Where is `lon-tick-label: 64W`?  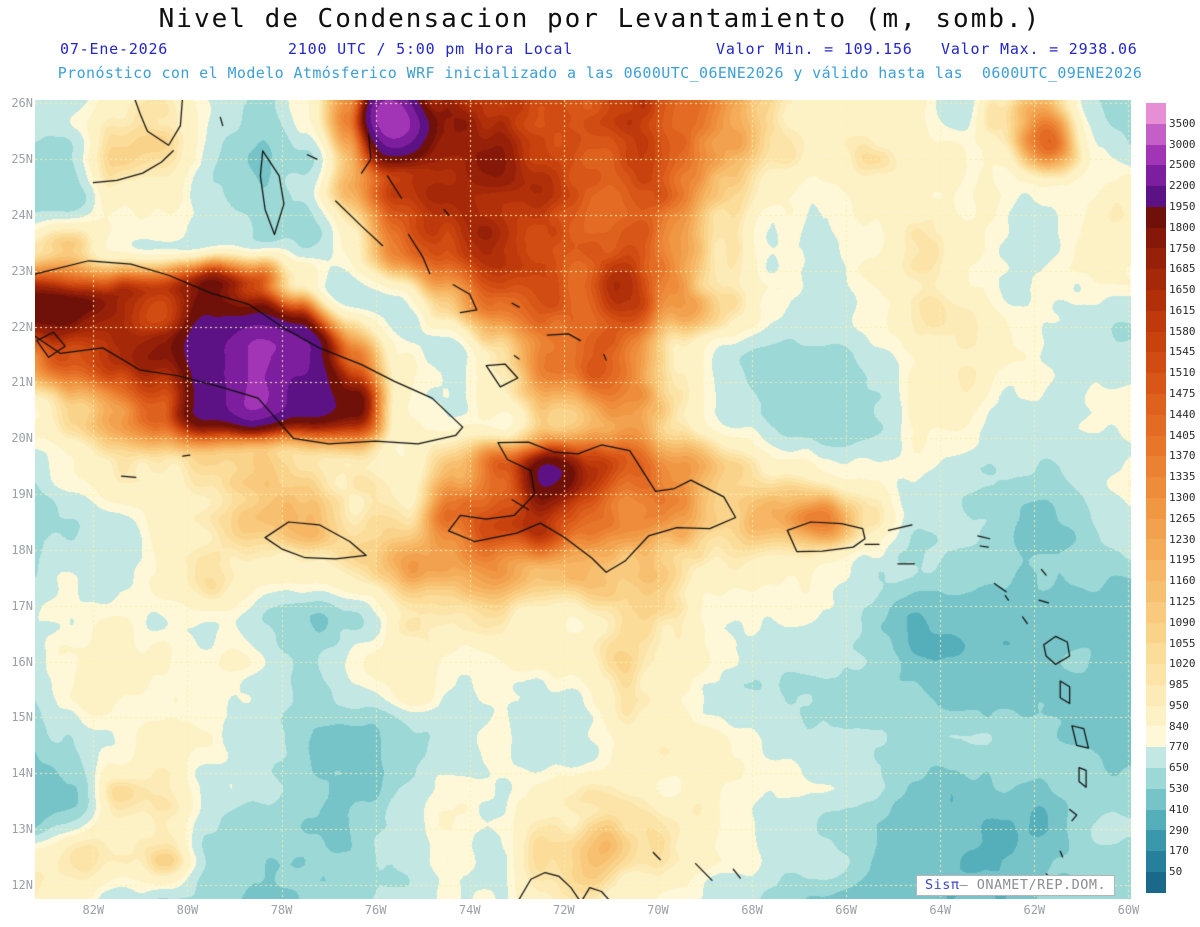 lon-tick-label: 64W is located at coordinates (940, 910).